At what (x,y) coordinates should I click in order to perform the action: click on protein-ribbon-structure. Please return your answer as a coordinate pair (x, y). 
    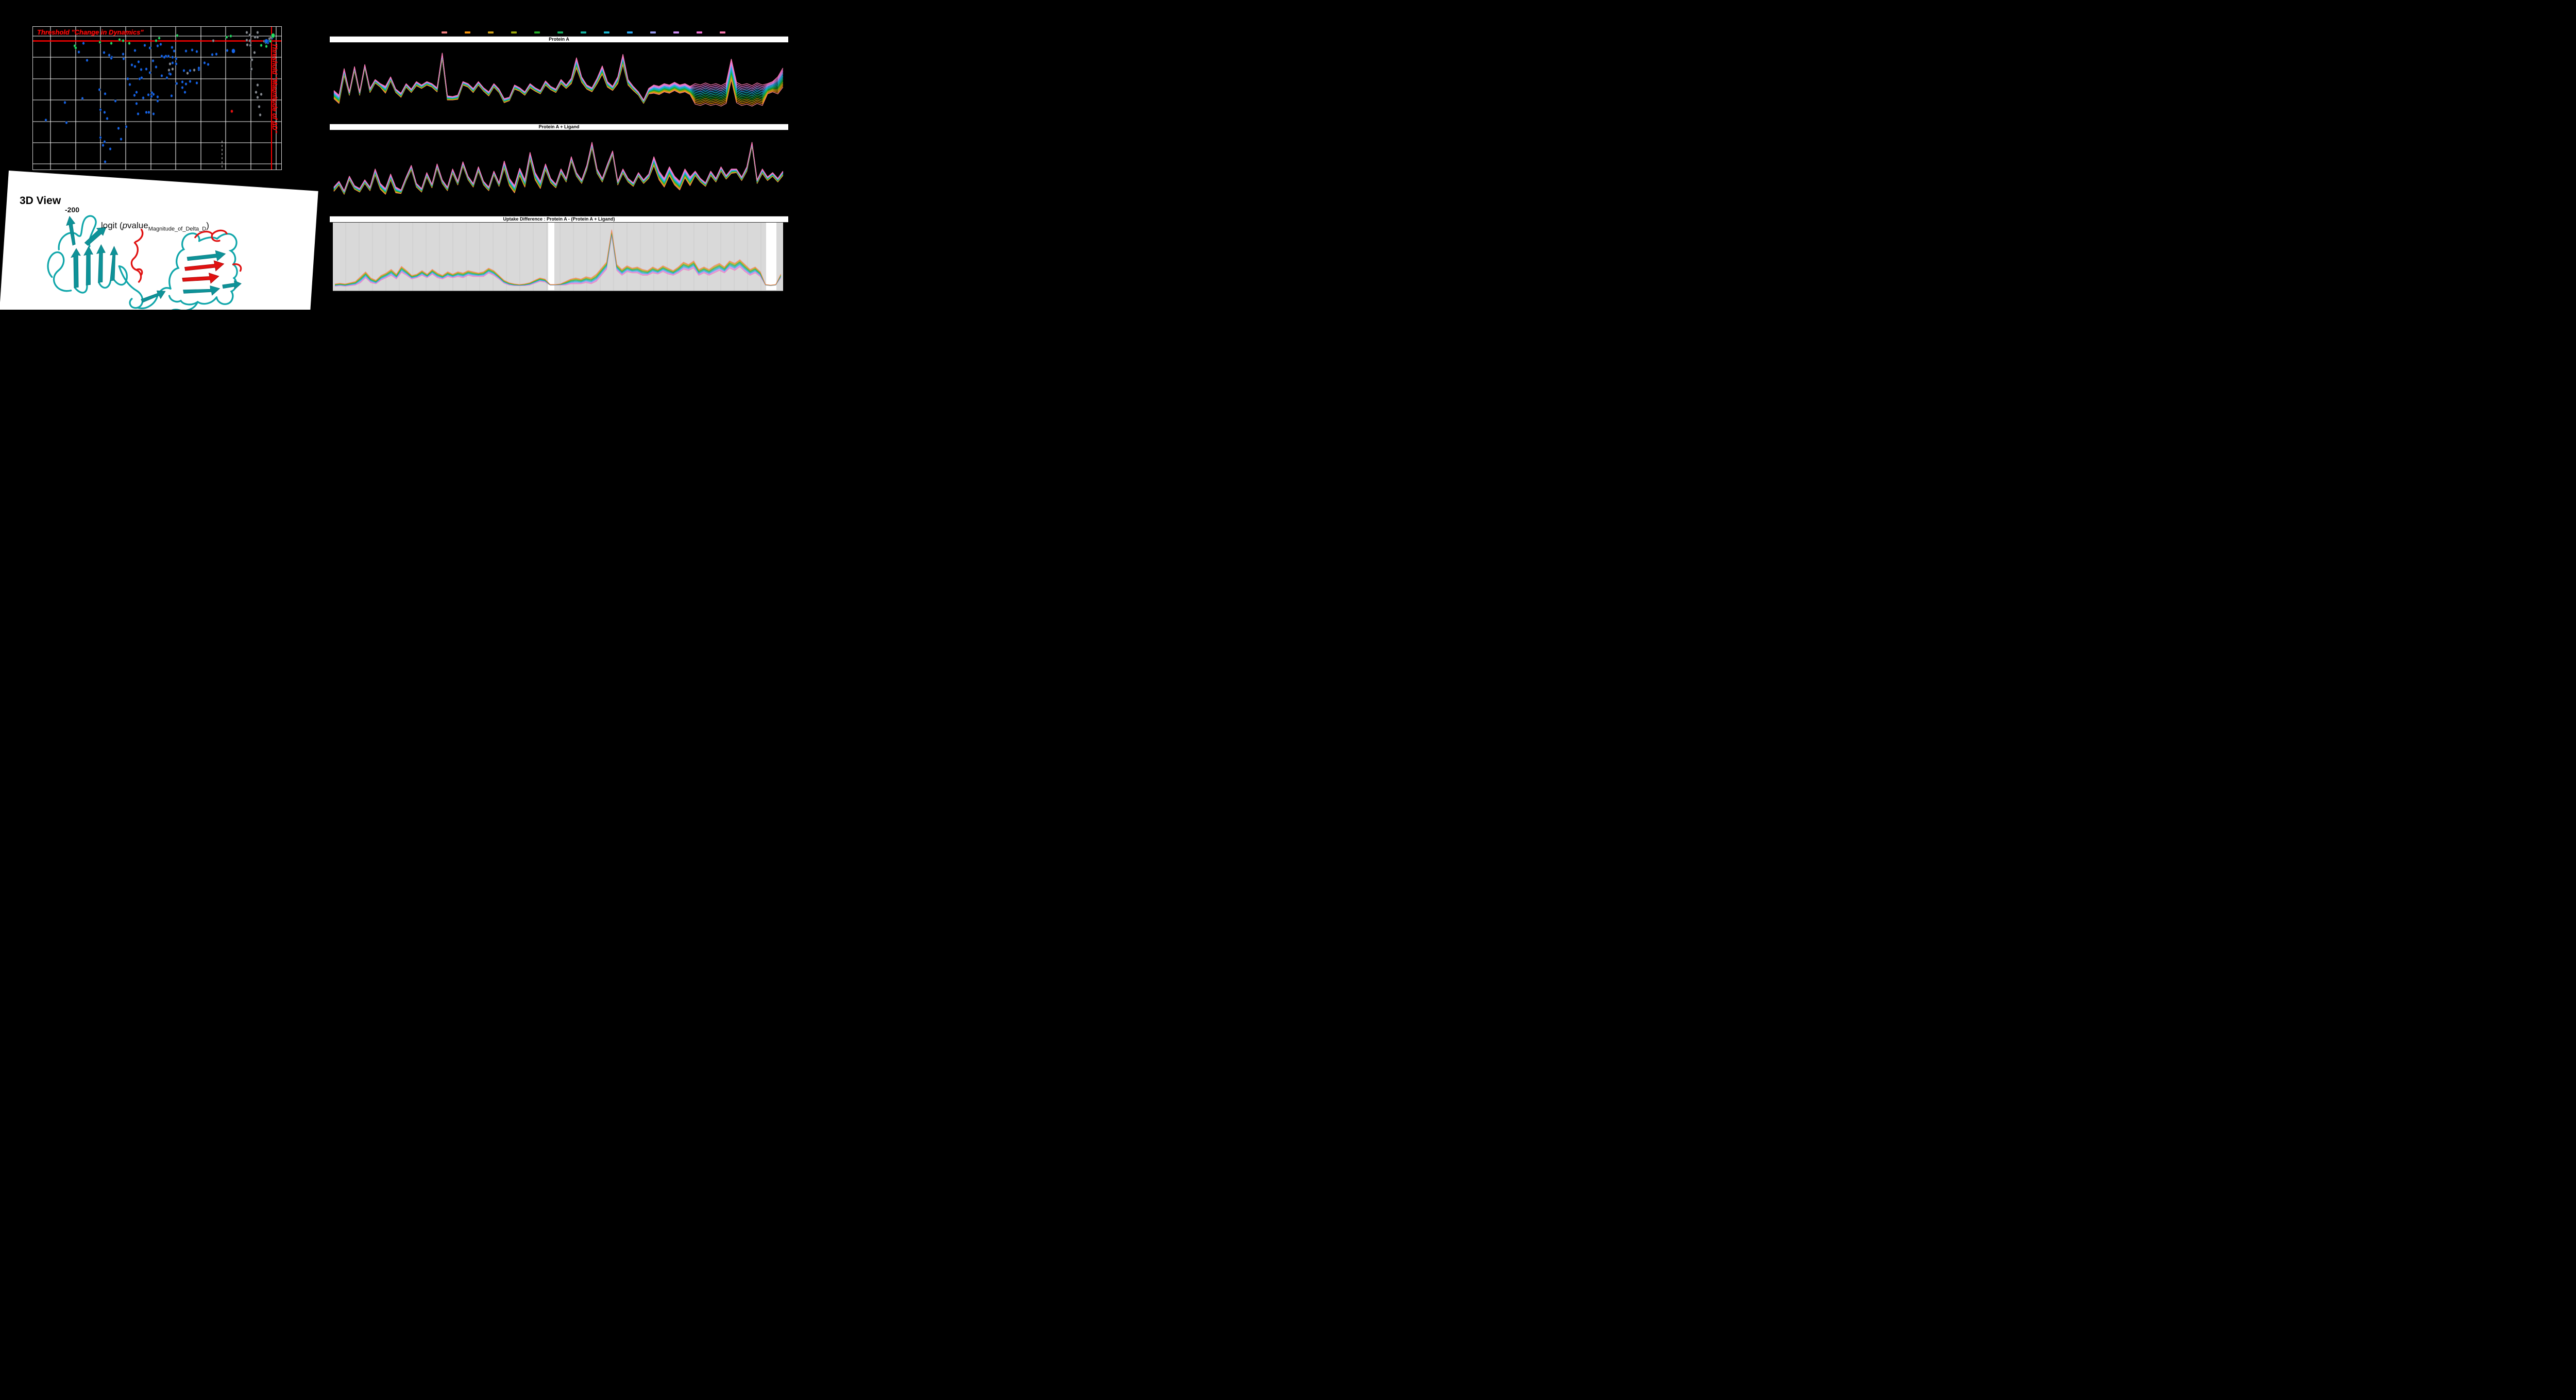
    Looking at the image, I should click on (159, 253).